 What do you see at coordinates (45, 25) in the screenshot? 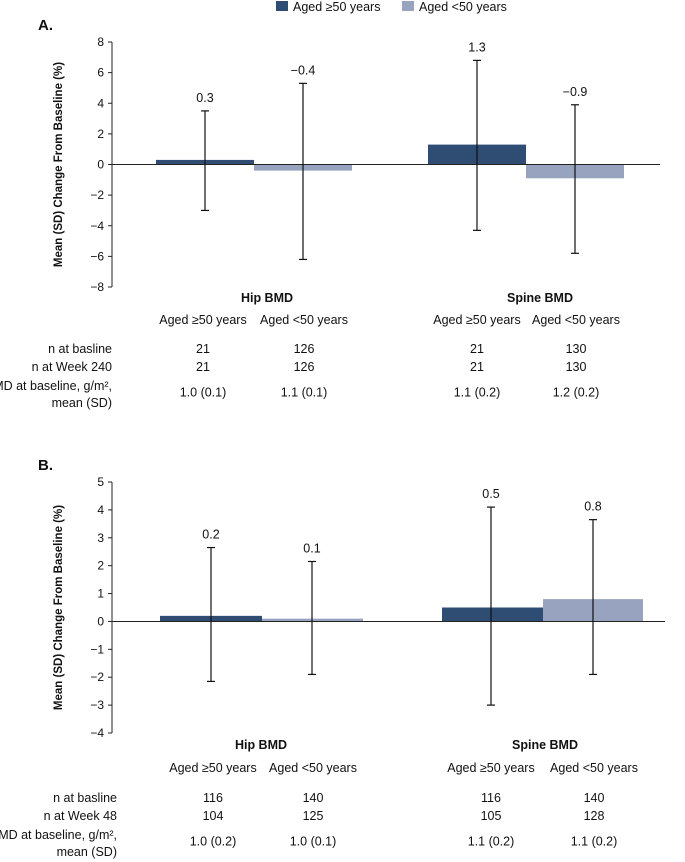
I see `panel-label: A.` at bounding box center [45, 25].